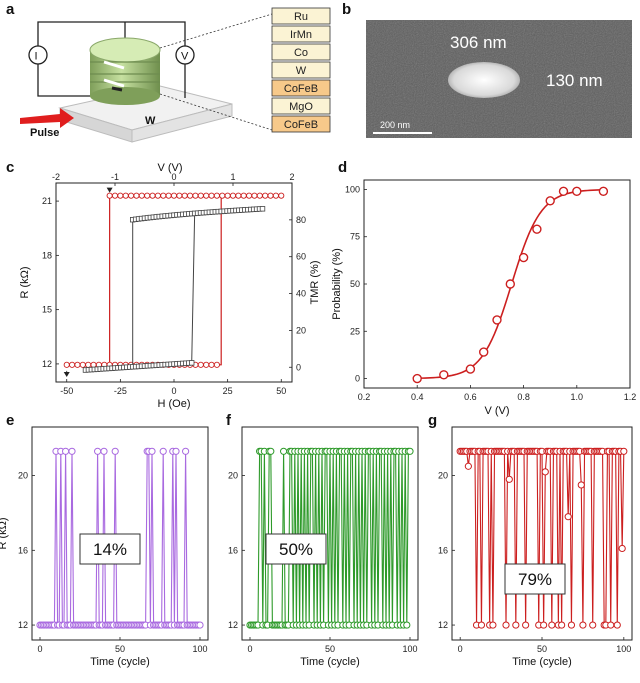 This screenshot has height=683, width=640. I want to click on x2-tick-label-c-4: 2, so click(291, 177).